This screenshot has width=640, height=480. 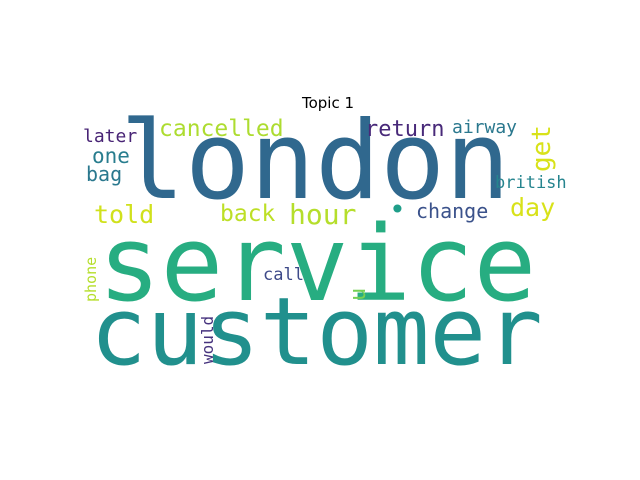 What do you see at coordinates (358, 294) in the screenshot?
I see `word-u: u` at bounding box center [358, 294].